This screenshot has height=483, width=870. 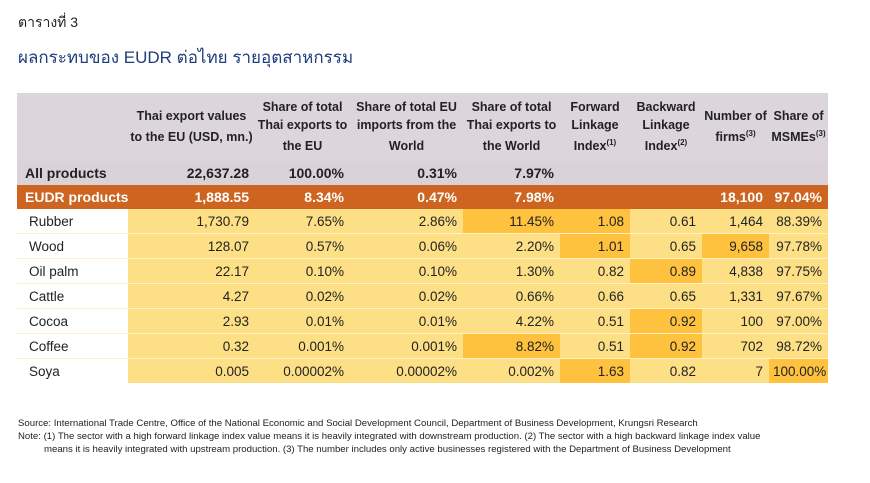 I want to click on row-label: Cocoa, so click(x=72, y=321).